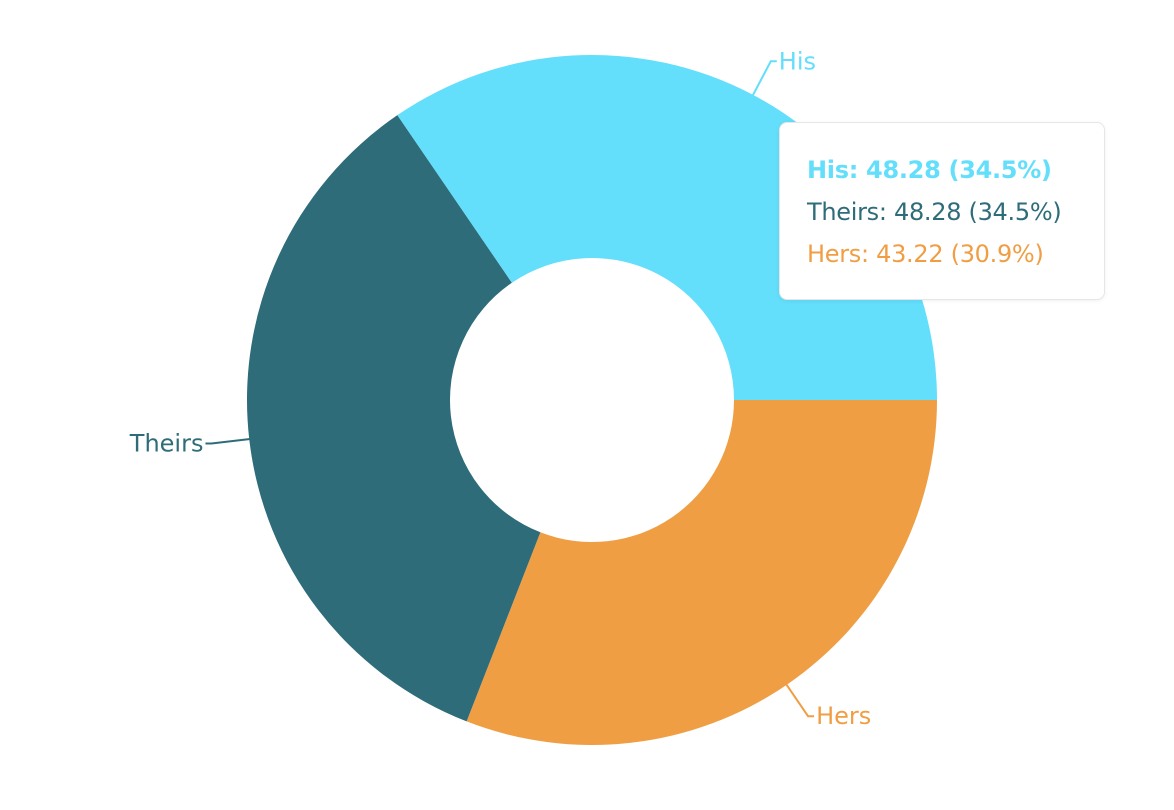 The width and height of the screenshot is (1174, 810). I want to click on slice-label-theirs: Theirs, so click(166, 443).